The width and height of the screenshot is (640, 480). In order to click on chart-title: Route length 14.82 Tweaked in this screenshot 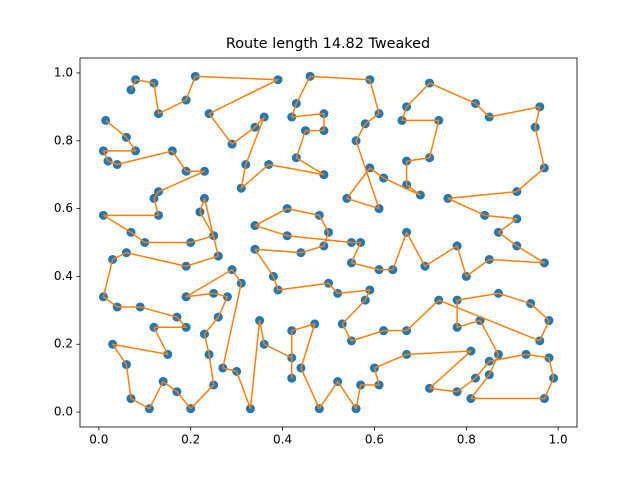, I will do `click(328, 44)`.